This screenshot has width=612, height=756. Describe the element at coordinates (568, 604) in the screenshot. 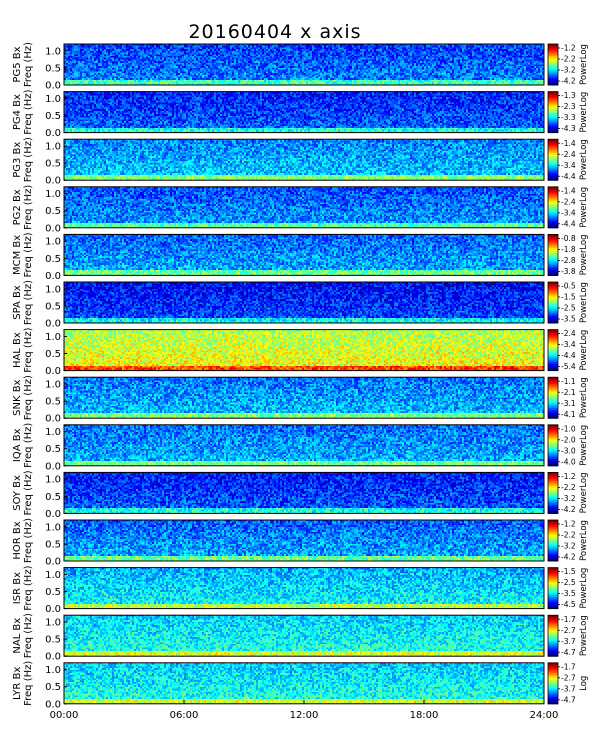

I see `colorbar-tick-label: -4.5` at that location.